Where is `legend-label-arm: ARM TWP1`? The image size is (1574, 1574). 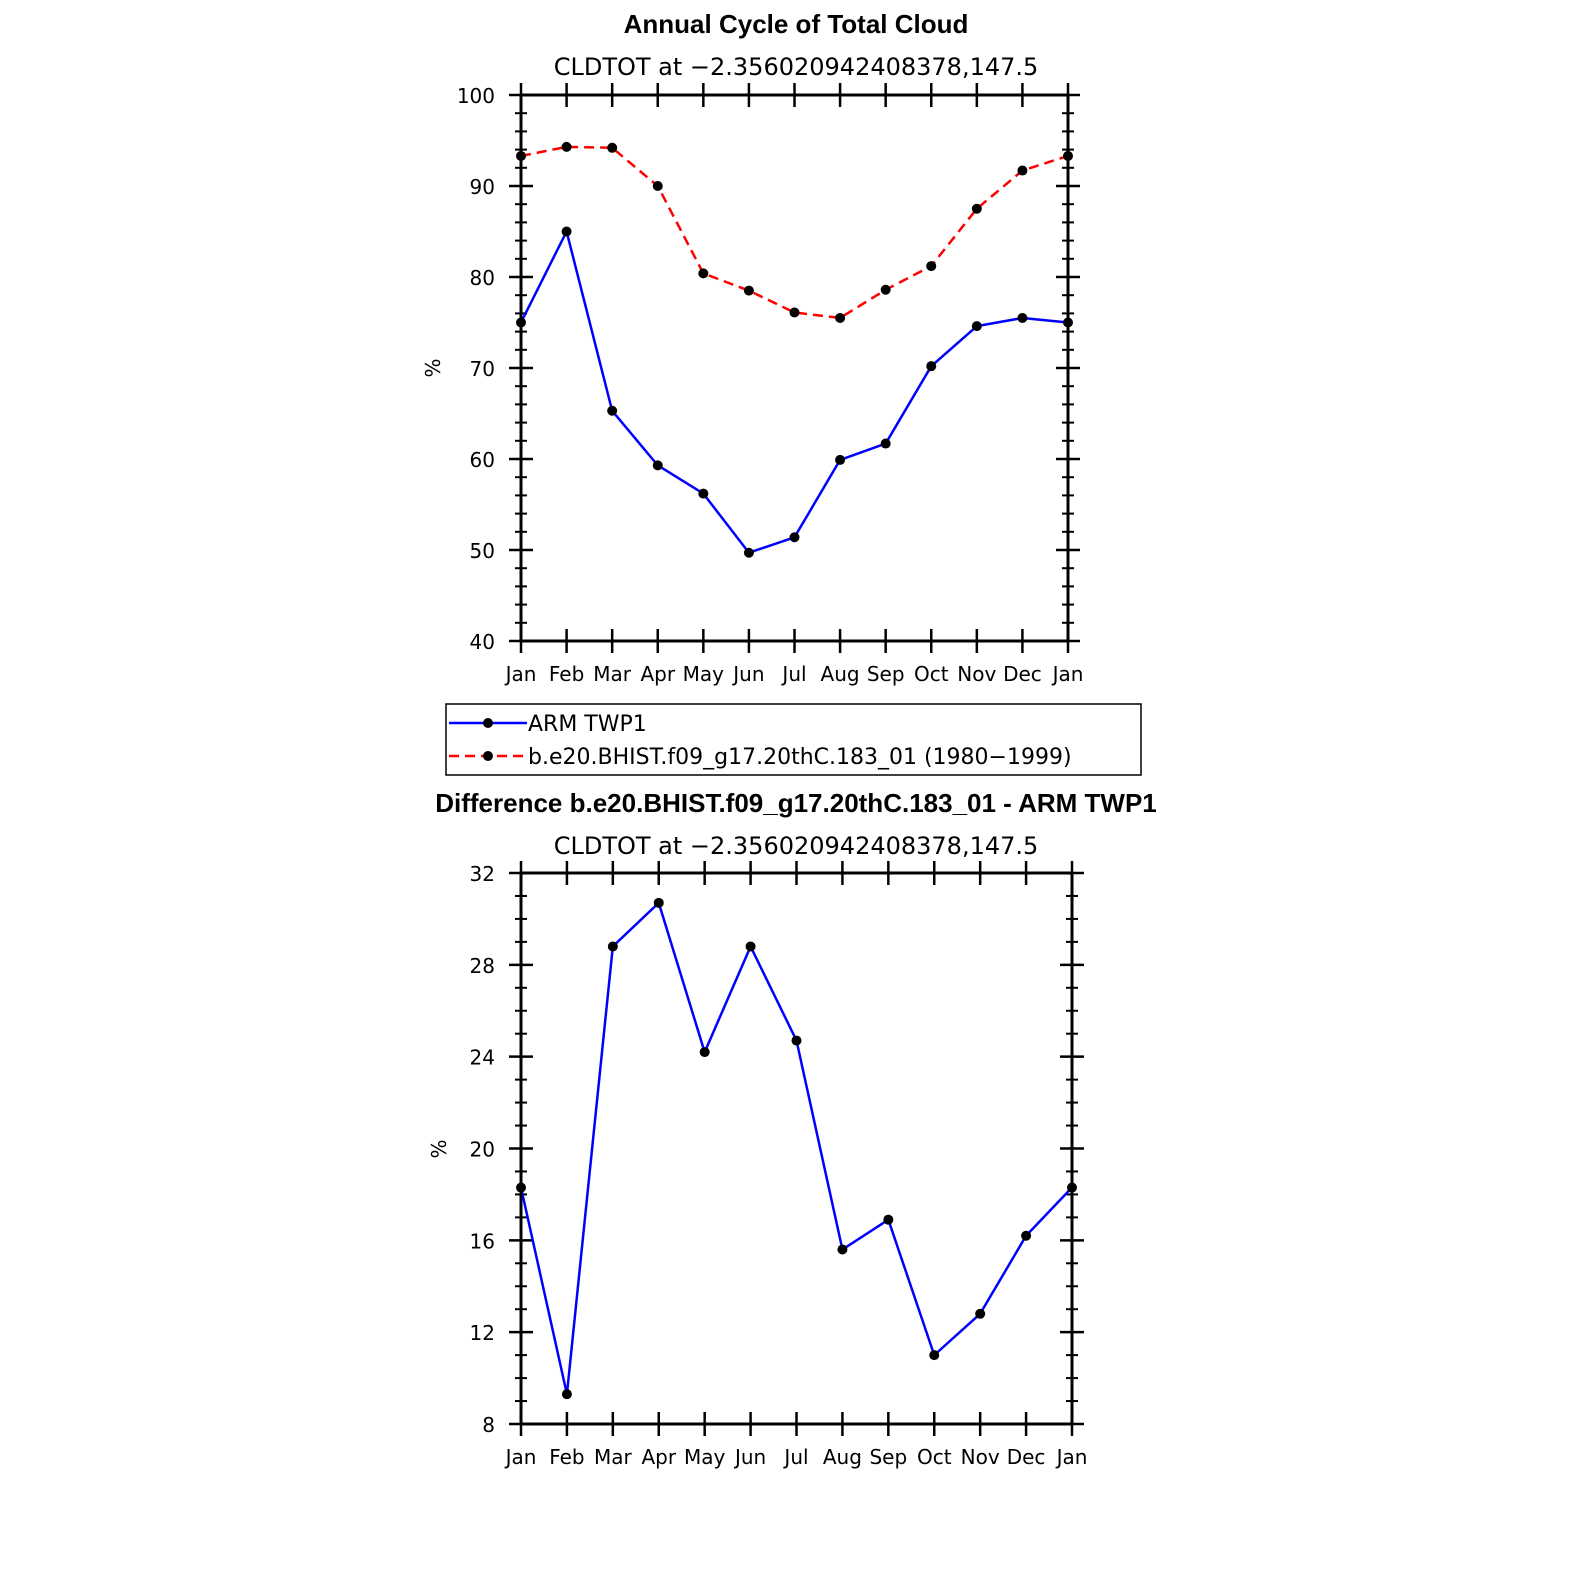
legend-label-arm: ARM TWP1 is located at coordinates (587, 724).